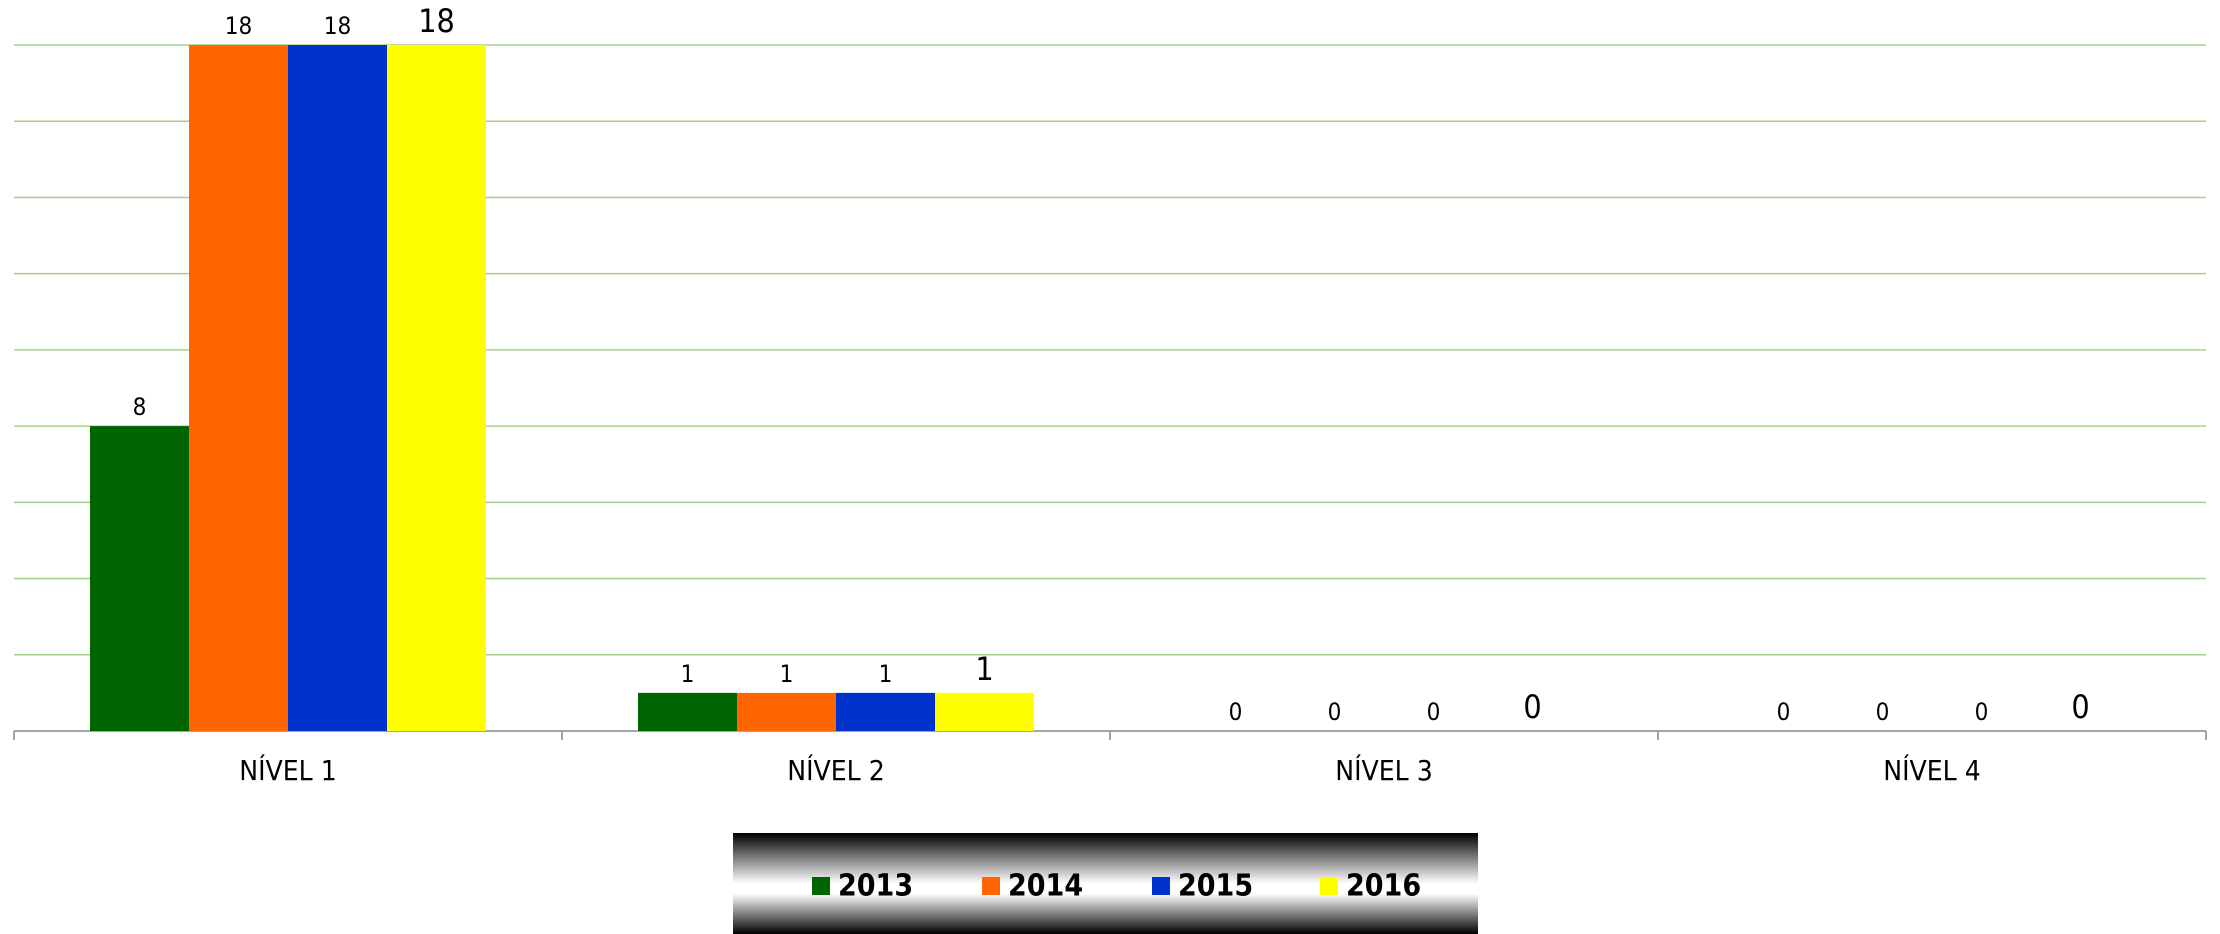 The image size is (2220, 934). What do you see at coordinates (140, 407) in the screenshot?
I see `data-label: 8` at bounding box center [140, 407].